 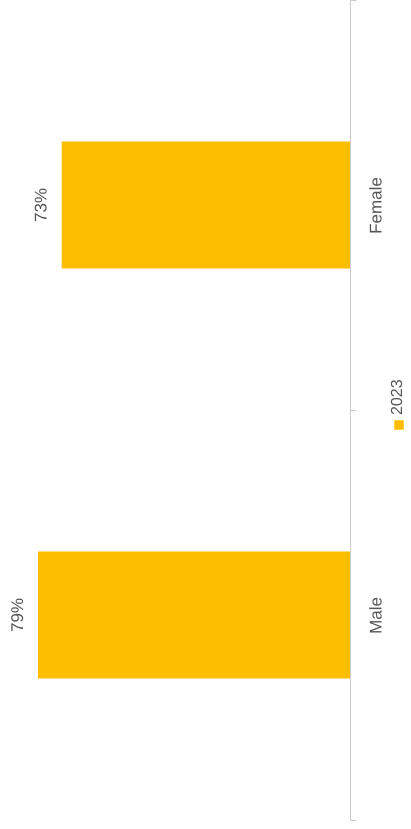 What do you see at coordinates (376, 205) in the screenshot?
I see `y-tick-label: Female` at bounding box center [376, 205].